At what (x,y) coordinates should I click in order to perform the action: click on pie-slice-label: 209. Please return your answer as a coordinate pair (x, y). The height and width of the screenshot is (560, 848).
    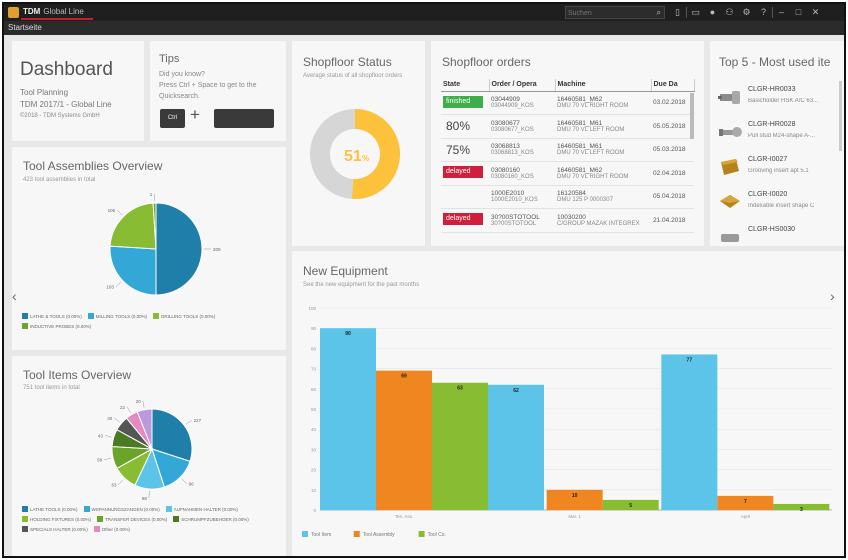
    Looking at the image, I should click on (217, 249).